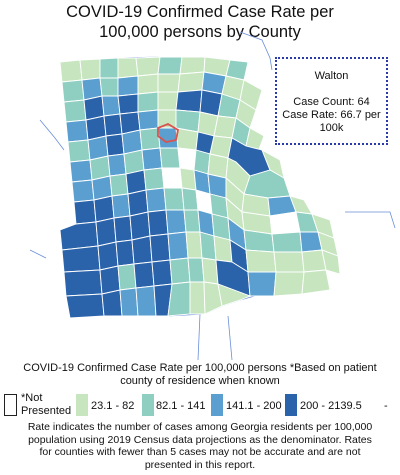 The width and height of the screenshot is (400, 475). Describe the element at coordinates (331, 128) in the screenshot. I see `tooltip-case-rate-unit: 100k` at that location.